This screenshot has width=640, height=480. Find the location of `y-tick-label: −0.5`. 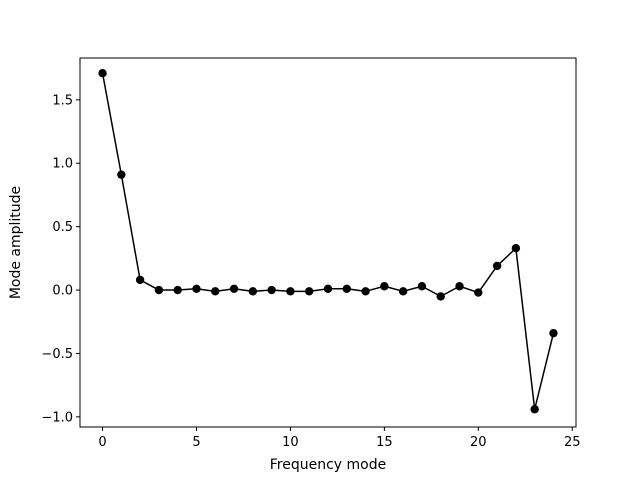

y-tick-label: −0.5 is located at coordinates (57, 354).